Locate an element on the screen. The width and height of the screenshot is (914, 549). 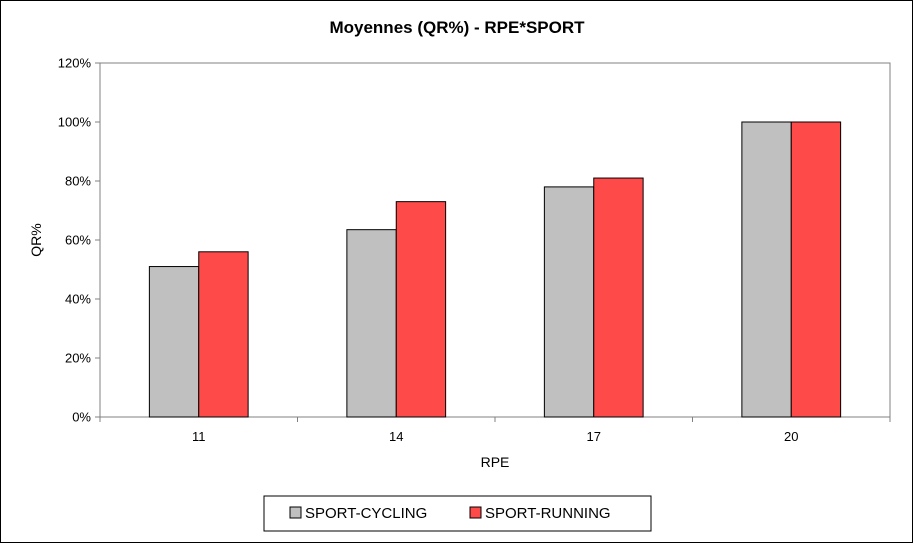
x-tick-label: 20 is located at coordinates (791, 436).